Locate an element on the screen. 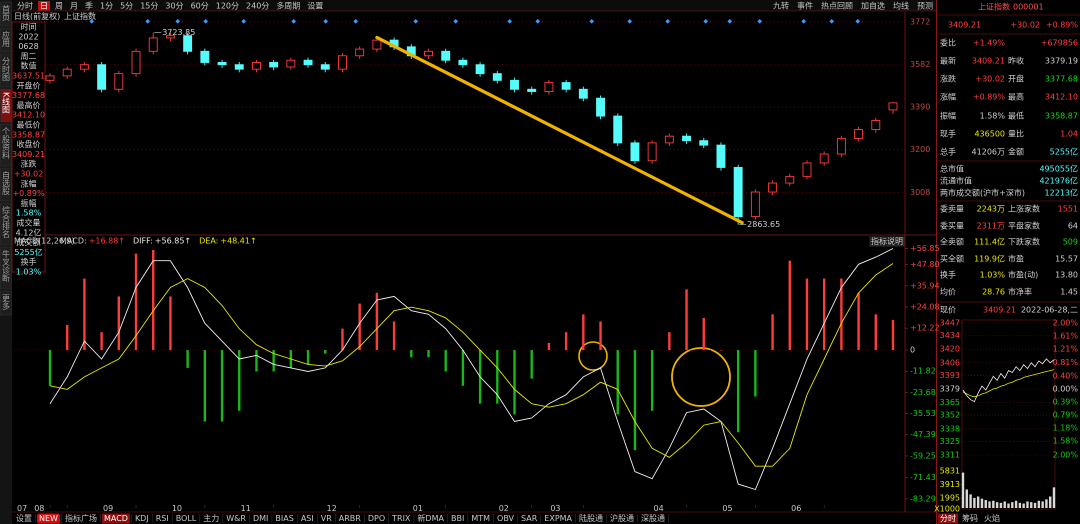  volume-tick-label: 5831 is located at coordinates (950, 470).